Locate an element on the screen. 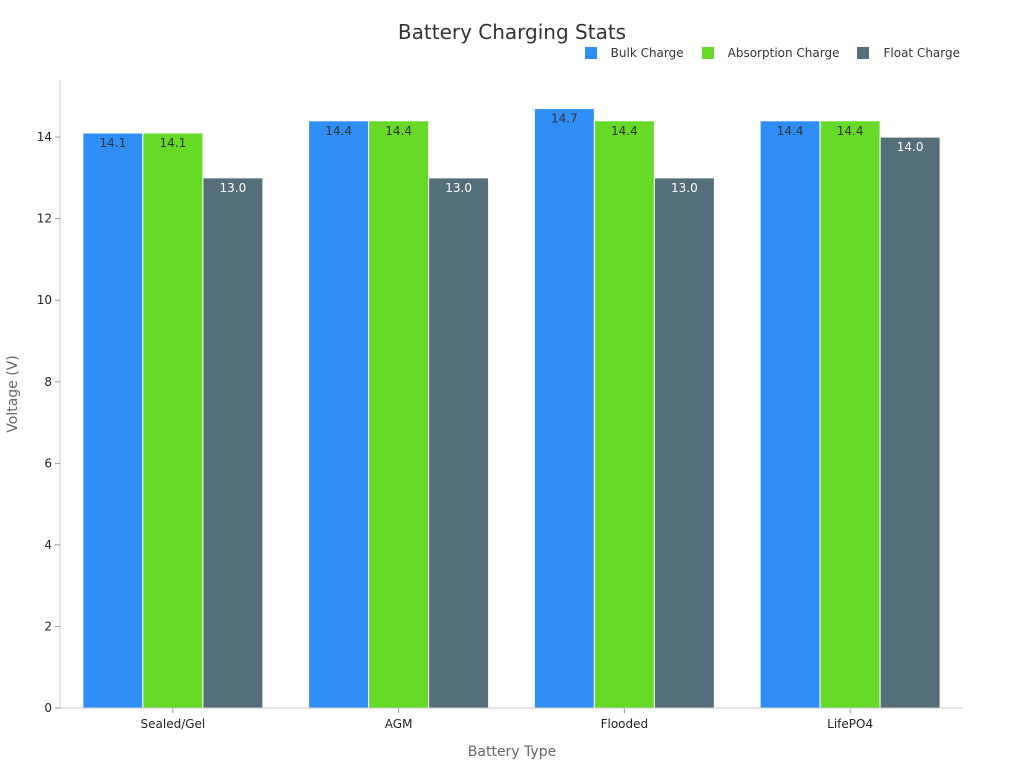 The image size is (1024, 768). bar-float-charge-lifepo4 is located at coordinates (910, 422).